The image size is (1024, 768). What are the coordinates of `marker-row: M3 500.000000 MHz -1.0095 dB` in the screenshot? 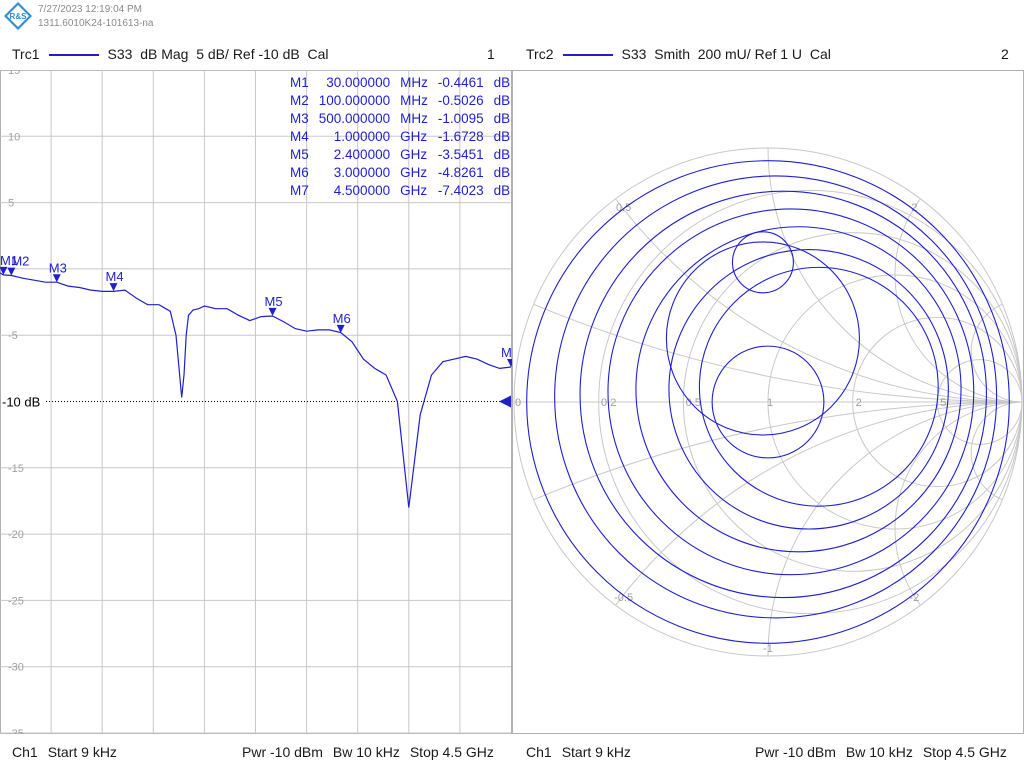 It's located at (395, 119).